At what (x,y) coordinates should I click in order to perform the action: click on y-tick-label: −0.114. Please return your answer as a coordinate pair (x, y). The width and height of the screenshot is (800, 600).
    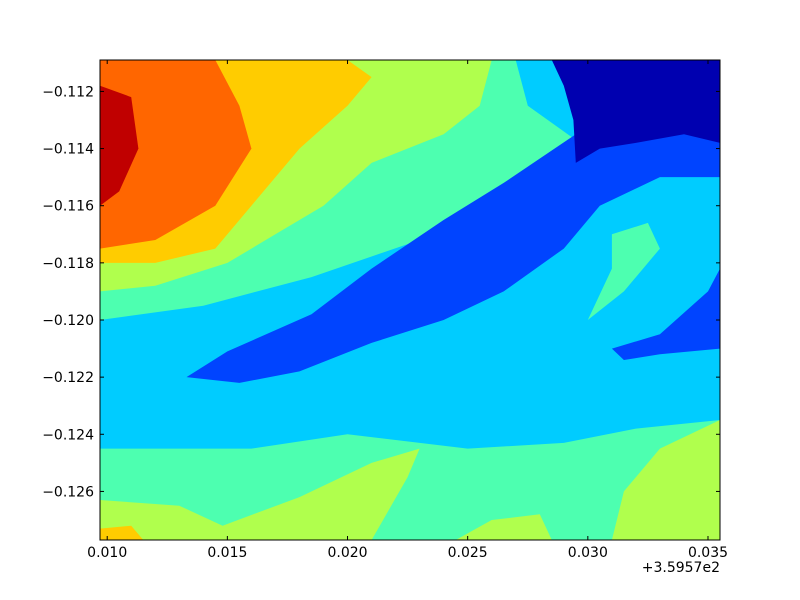
    Looking at the image, I should click on (68, 150).